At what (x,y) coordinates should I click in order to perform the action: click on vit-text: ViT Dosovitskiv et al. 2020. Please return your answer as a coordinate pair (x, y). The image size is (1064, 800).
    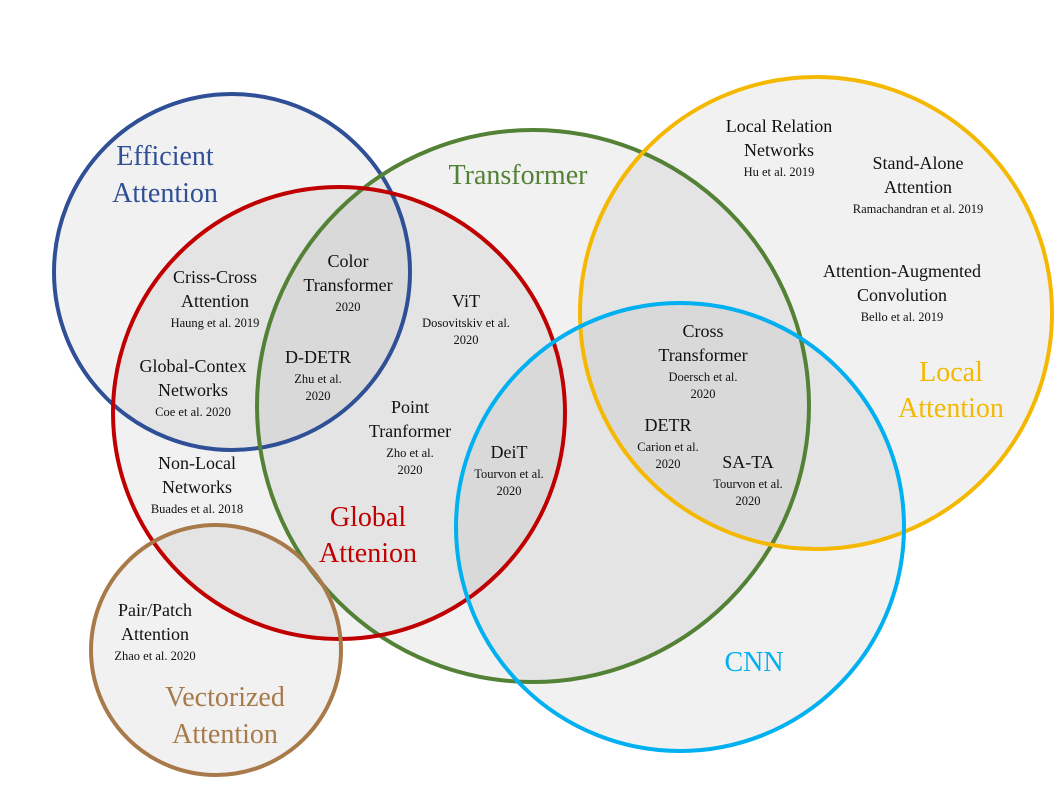
    Looking at the image, I should click on (466, 319).